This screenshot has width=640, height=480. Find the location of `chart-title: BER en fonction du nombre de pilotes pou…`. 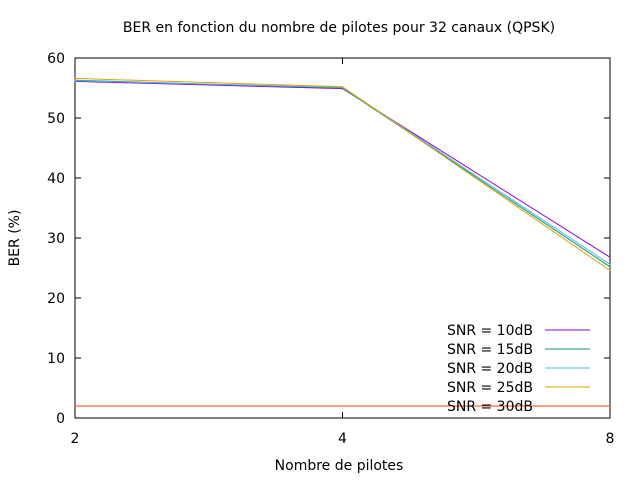

chart-title: BER en fonction du nombre de pilotes pou… is located at coordinates (339, 28).